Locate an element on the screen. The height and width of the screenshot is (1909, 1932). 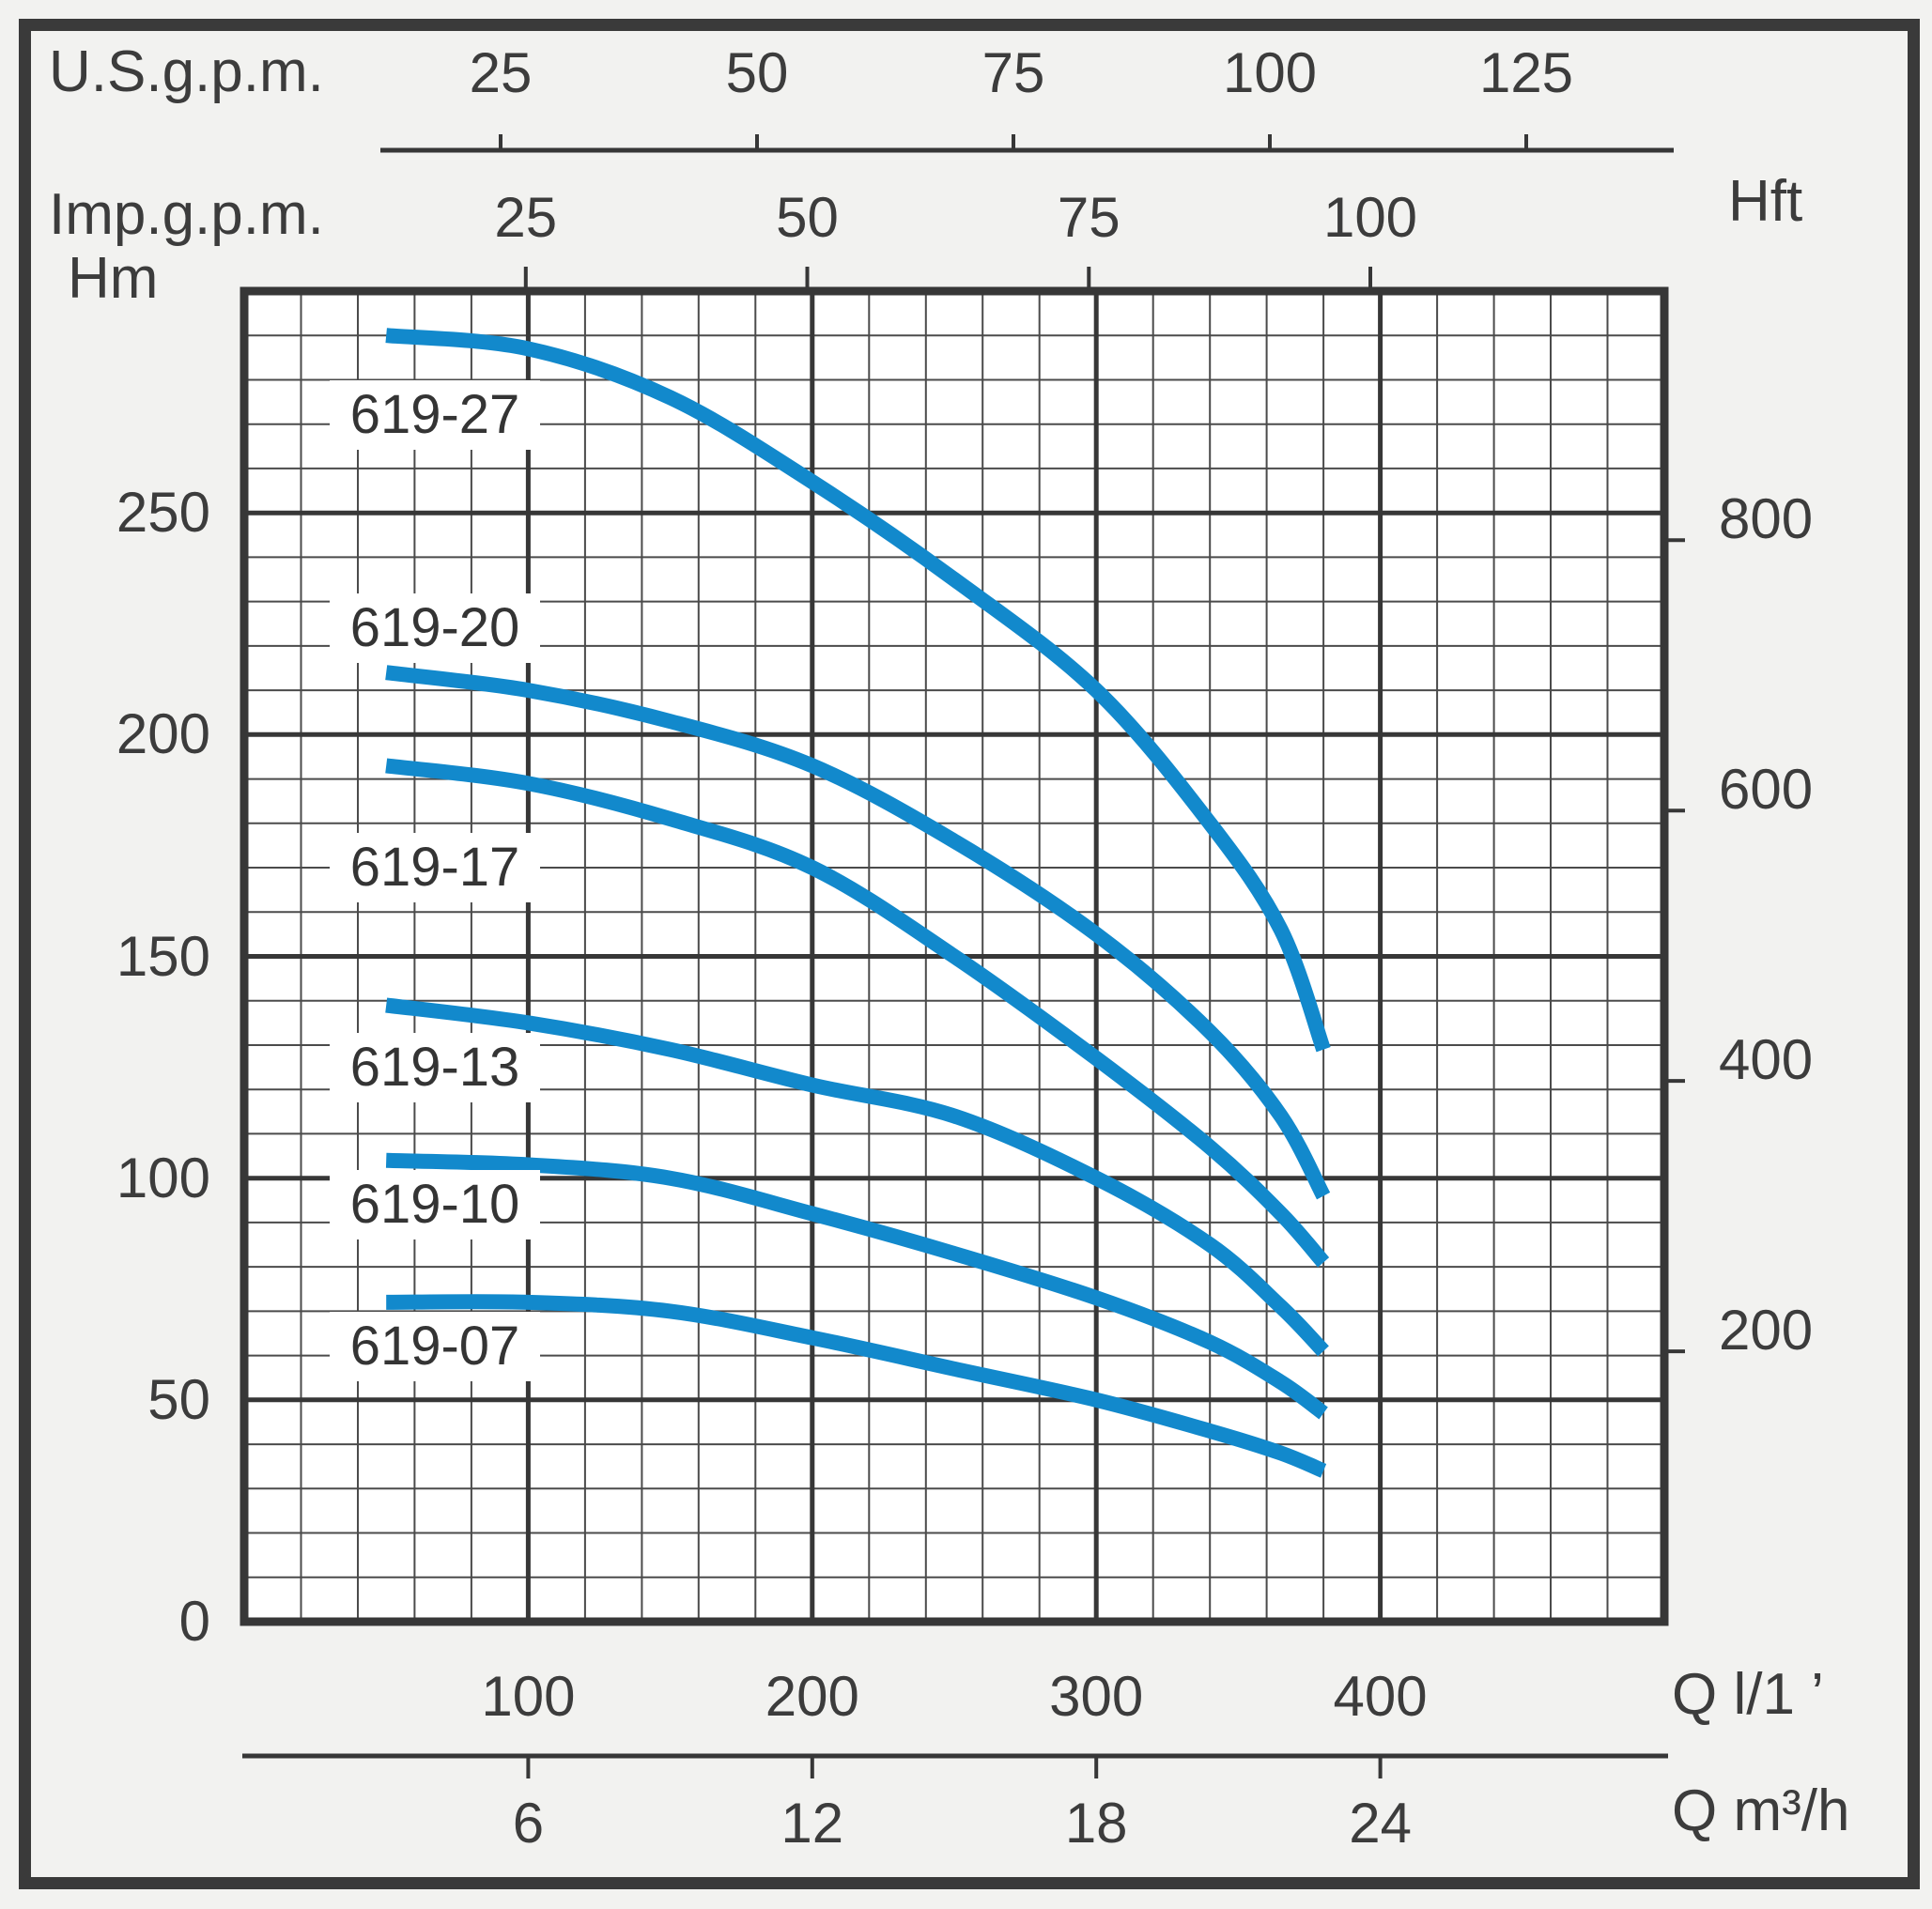
tick-label-qm3h-12: 12 is located at coordinates (813, 1823).